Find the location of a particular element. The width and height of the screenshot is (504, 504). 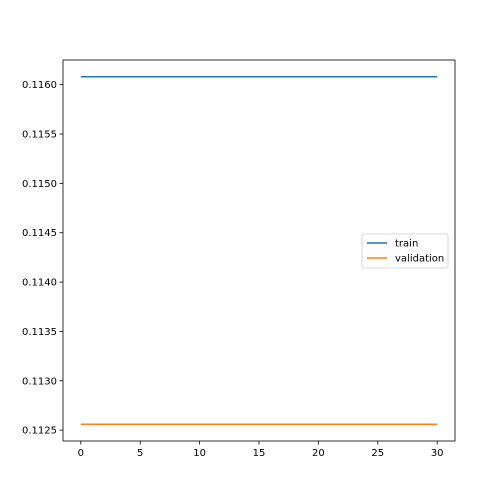

y-tick-label: 0.1135 is located at coordinates (39, 332).